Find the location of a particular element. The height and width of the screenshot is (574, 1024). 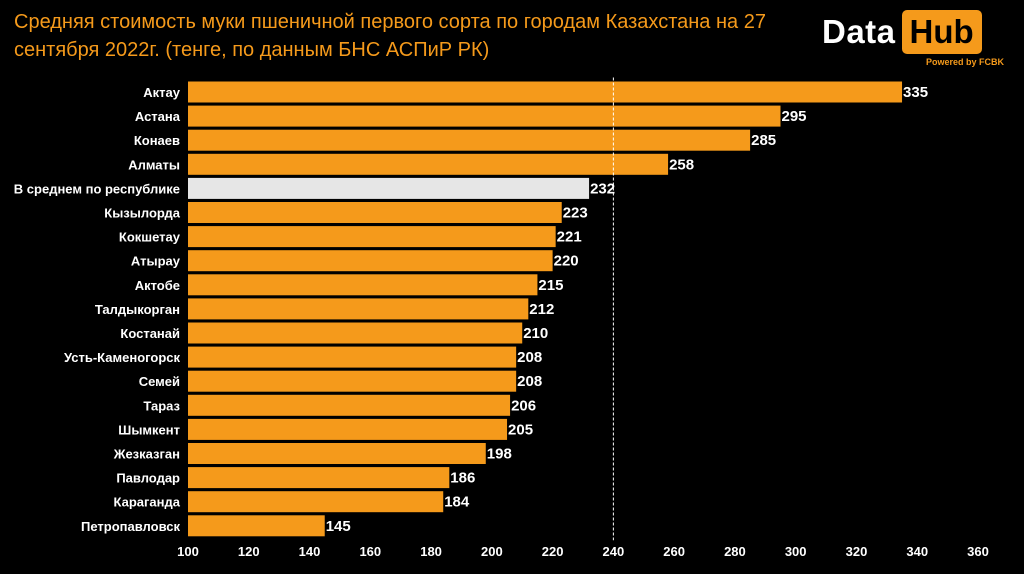

x-tick-label: 320 is located at coordinates (857, 551).